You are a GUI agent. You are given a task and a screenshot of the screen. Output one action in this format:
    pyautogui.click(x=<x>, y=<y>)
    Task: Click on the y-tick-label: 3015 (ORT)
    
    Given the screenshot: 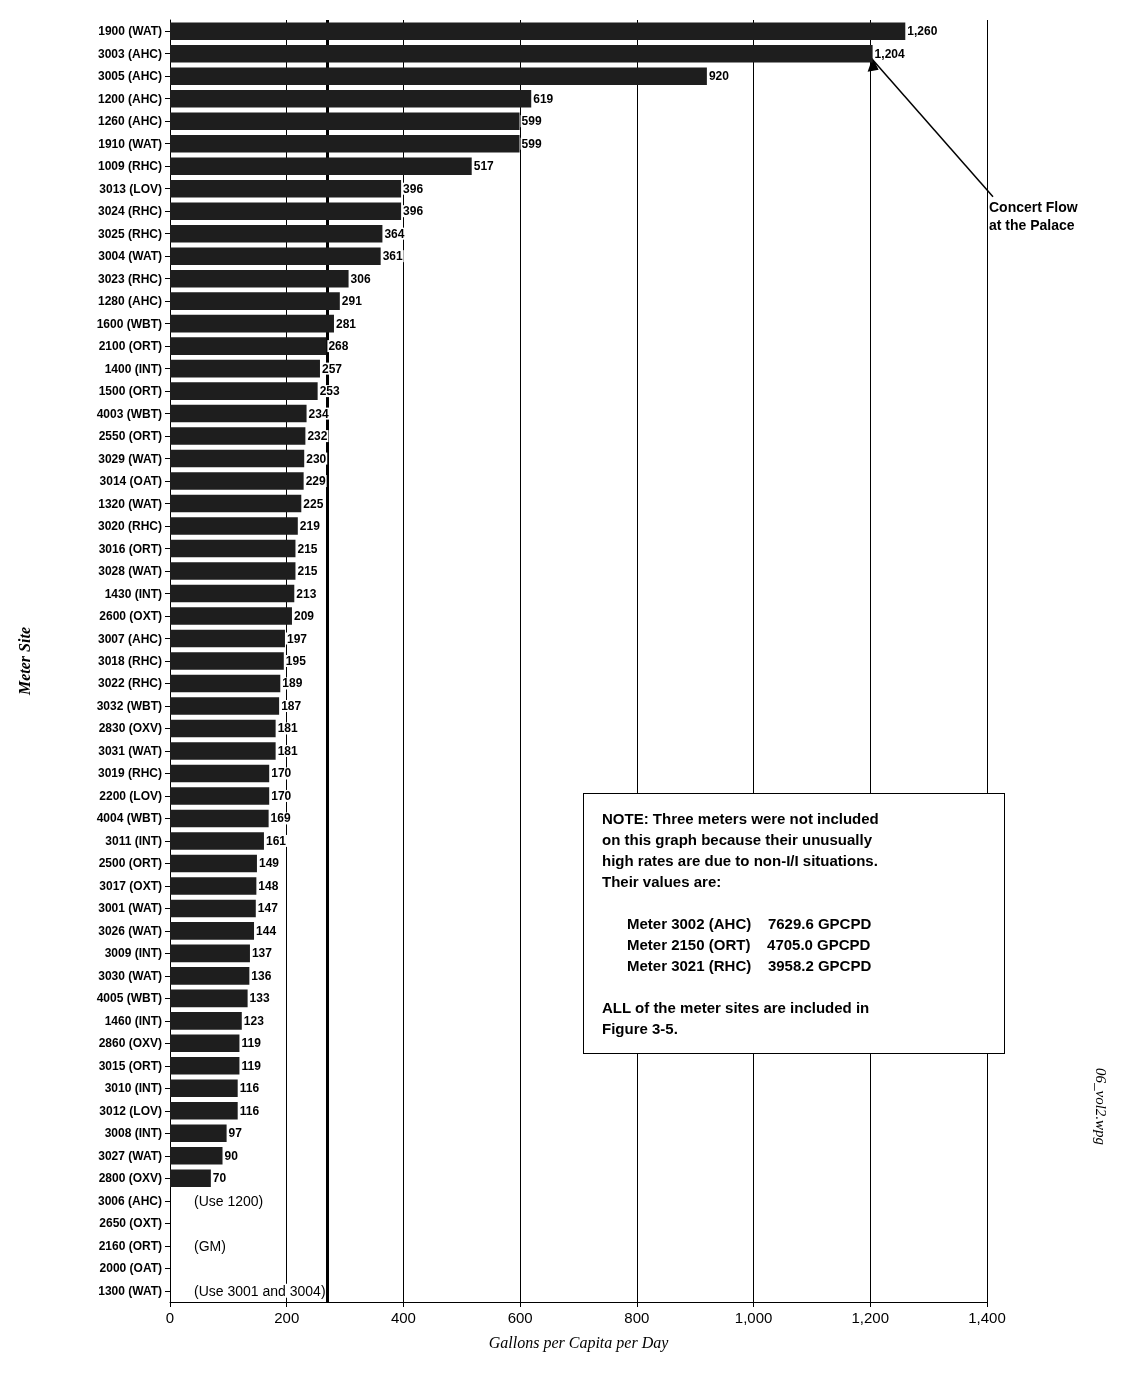 What is the action you would take?
    pyautogui.click(x=130, y=1065)
    